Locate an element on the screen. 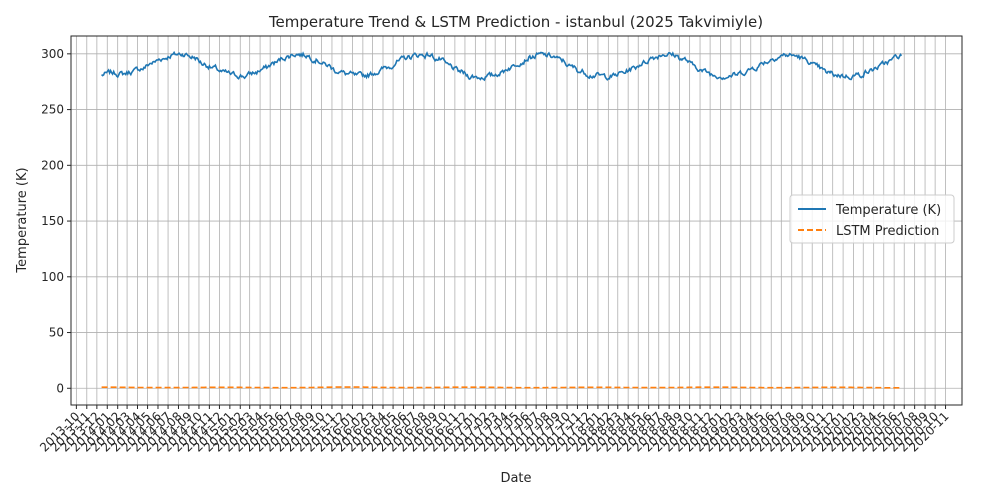  legend: Temperature (K) LSTM Prediction is located at coordinates (872, 219).